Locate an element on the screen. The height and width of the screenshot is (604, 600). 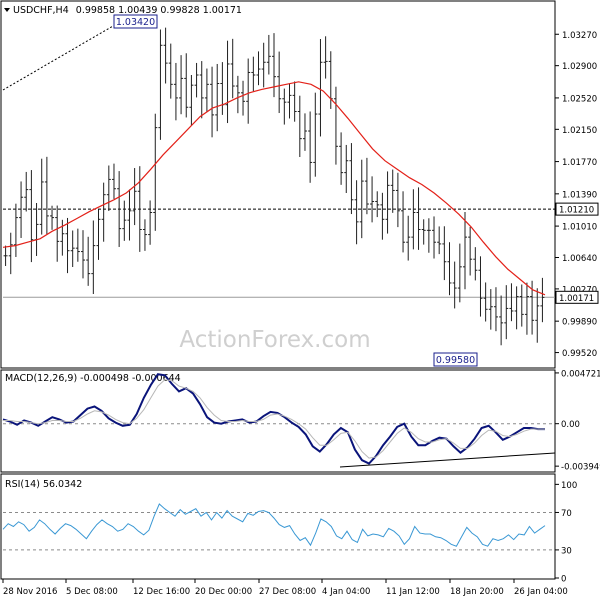
x-tick-label: 27 Dec 08:00 is located at coordinates (287, 592).